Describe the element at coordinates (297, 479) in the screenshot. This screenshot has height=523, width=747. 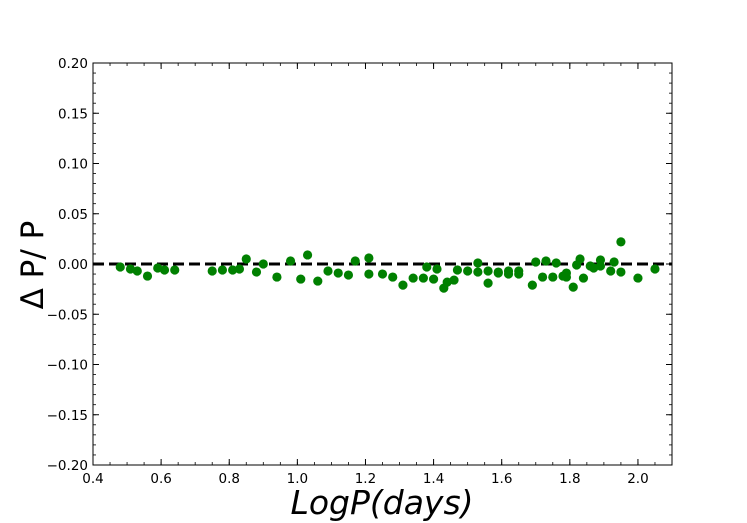
I see `x-tick-label: 1.0` at that location.